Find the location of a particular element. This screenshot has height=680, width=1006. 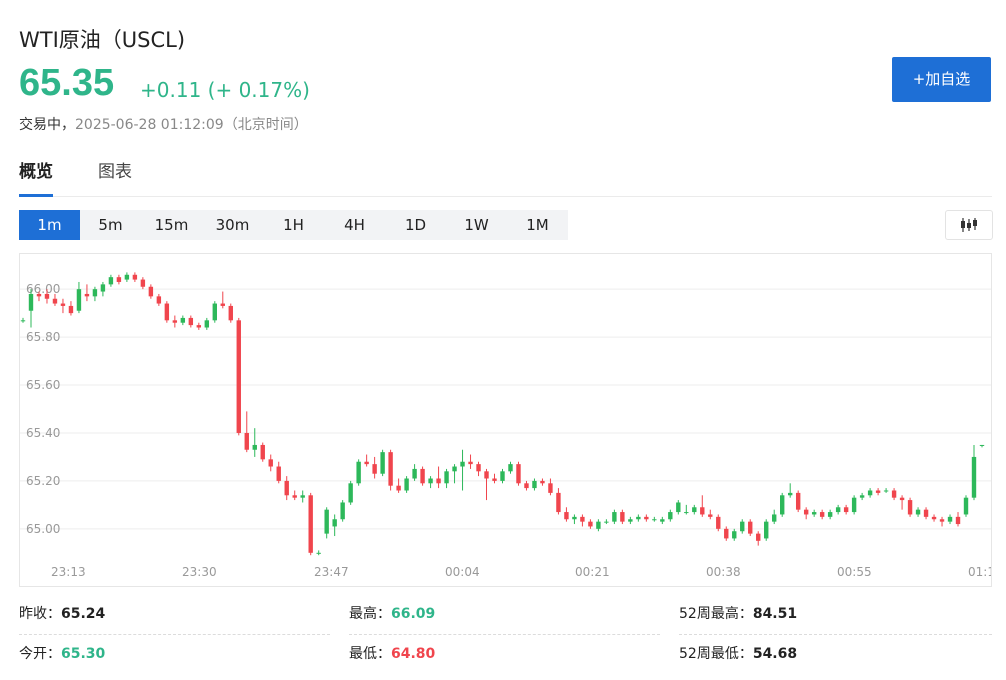

period-1d: 1D is located at coordinates (415, 225).